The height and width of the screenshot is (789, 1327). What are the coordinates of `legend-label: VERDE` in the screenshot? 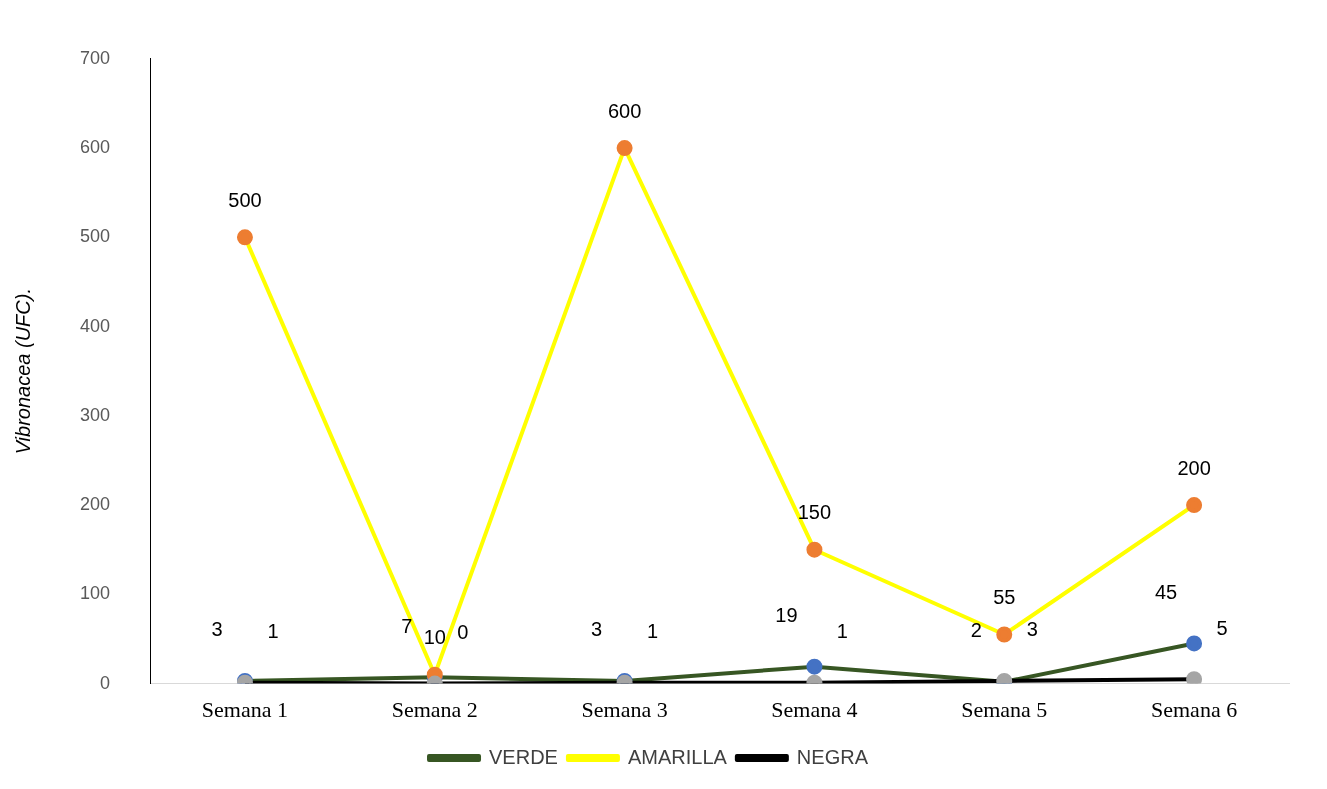 It's located at (523, 756).